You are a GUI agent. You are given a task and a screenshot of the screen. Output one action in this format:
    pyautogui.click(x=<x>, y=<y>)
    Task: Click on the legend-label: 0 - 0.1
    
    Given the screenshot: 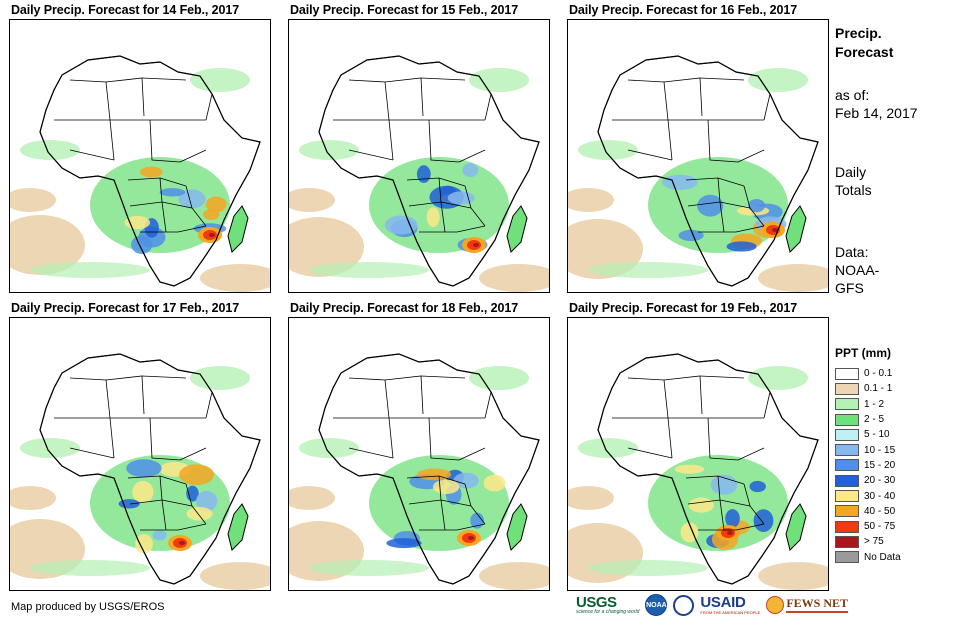 What is the action you would take?
    pyautogui.click(x=878, y=374)
    